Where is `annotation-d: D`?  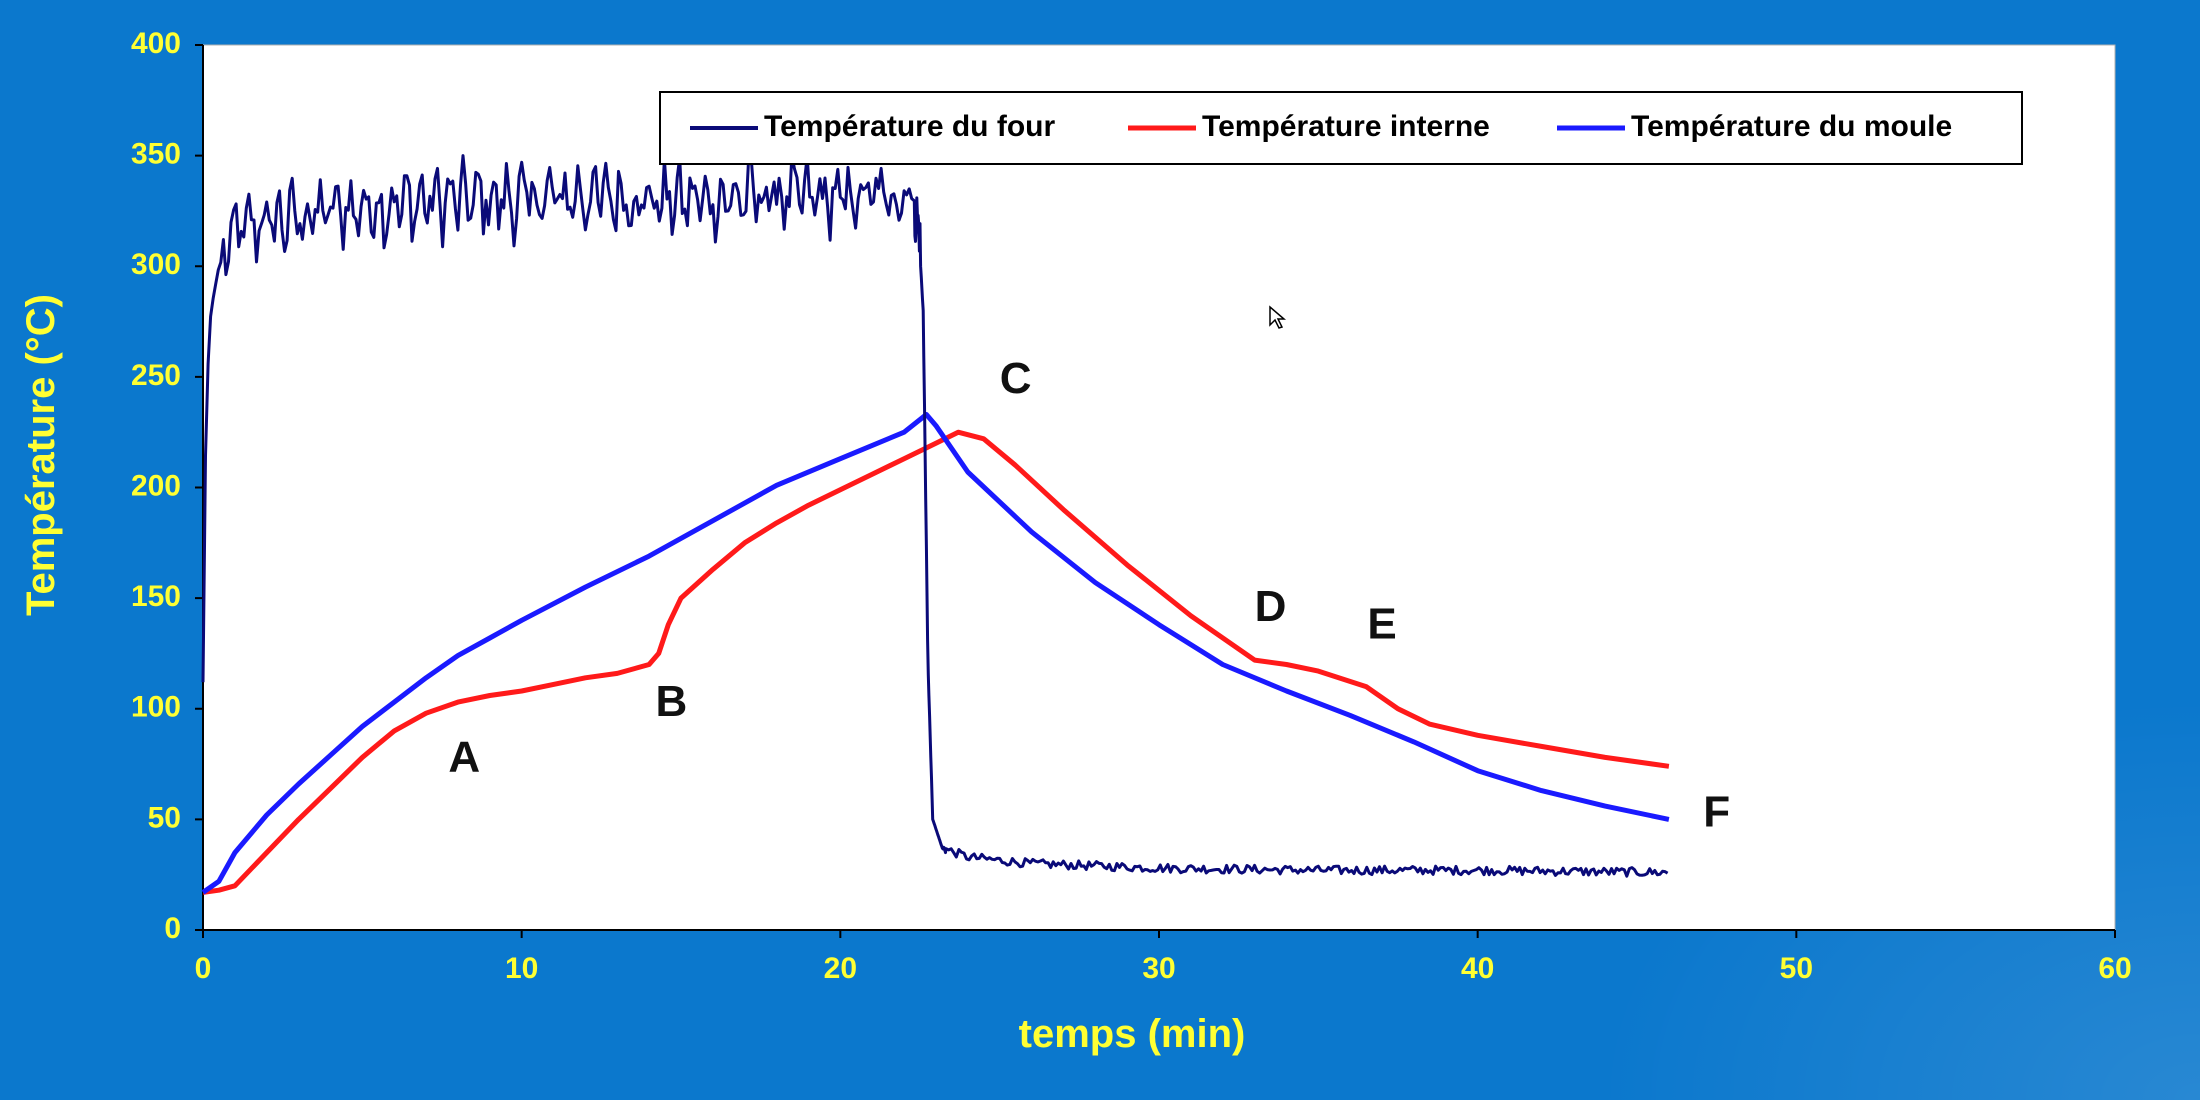
annotation-d: D is located at coordinates (1271, 606).